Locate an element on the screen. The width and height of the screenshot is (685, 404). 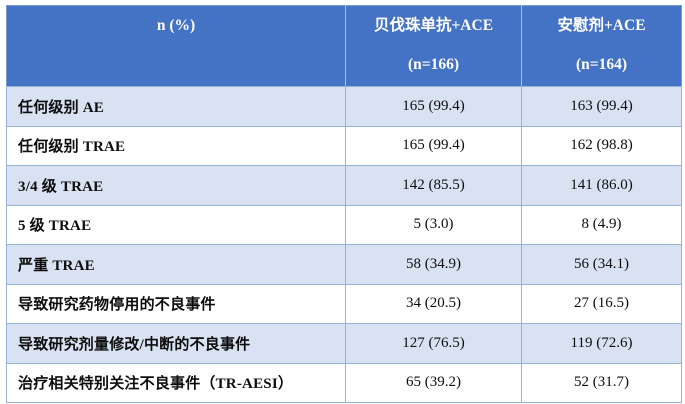
header-placebo-n: (n=164) is located at coordinates (601, 64).